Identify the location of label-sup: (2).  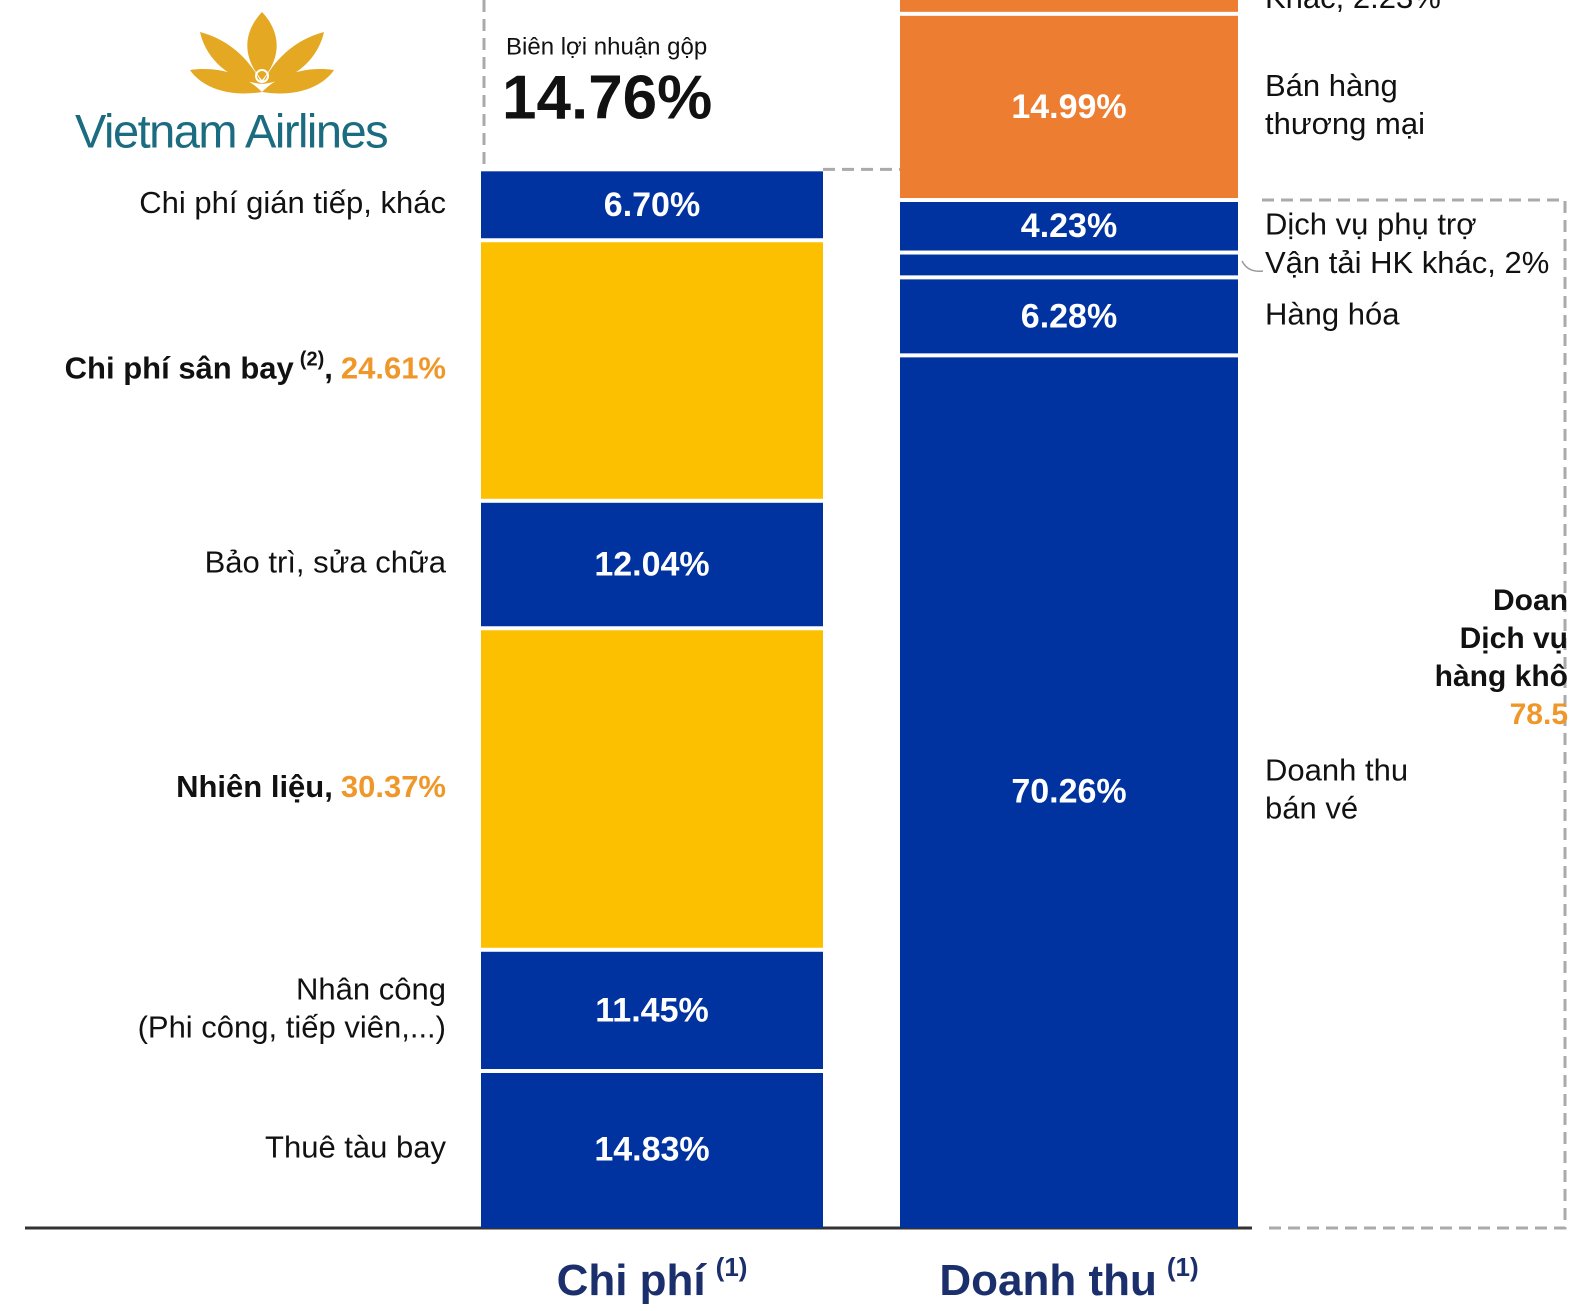
(312, 360).